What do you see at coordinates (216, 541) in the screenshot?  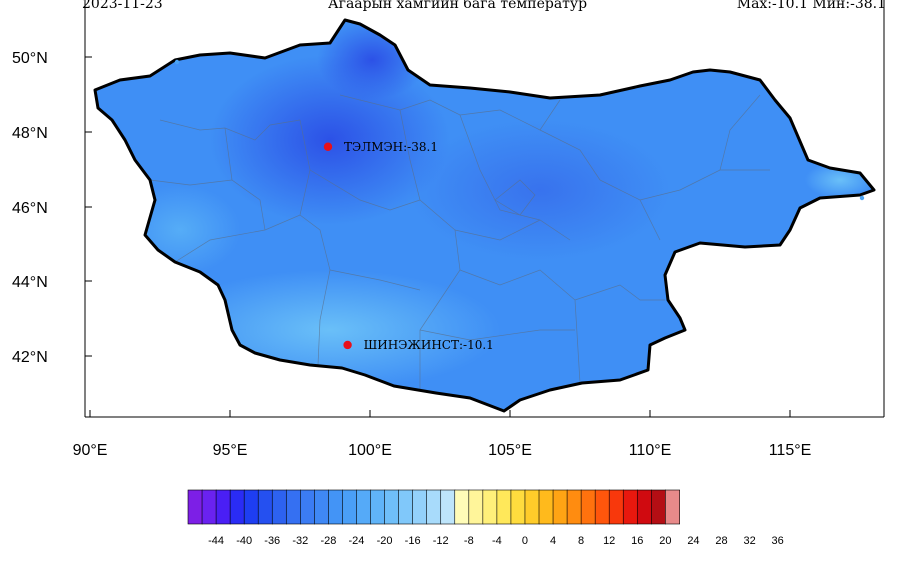 I see `colorbar-tick-label: -44` at bounding box center [216, 541].